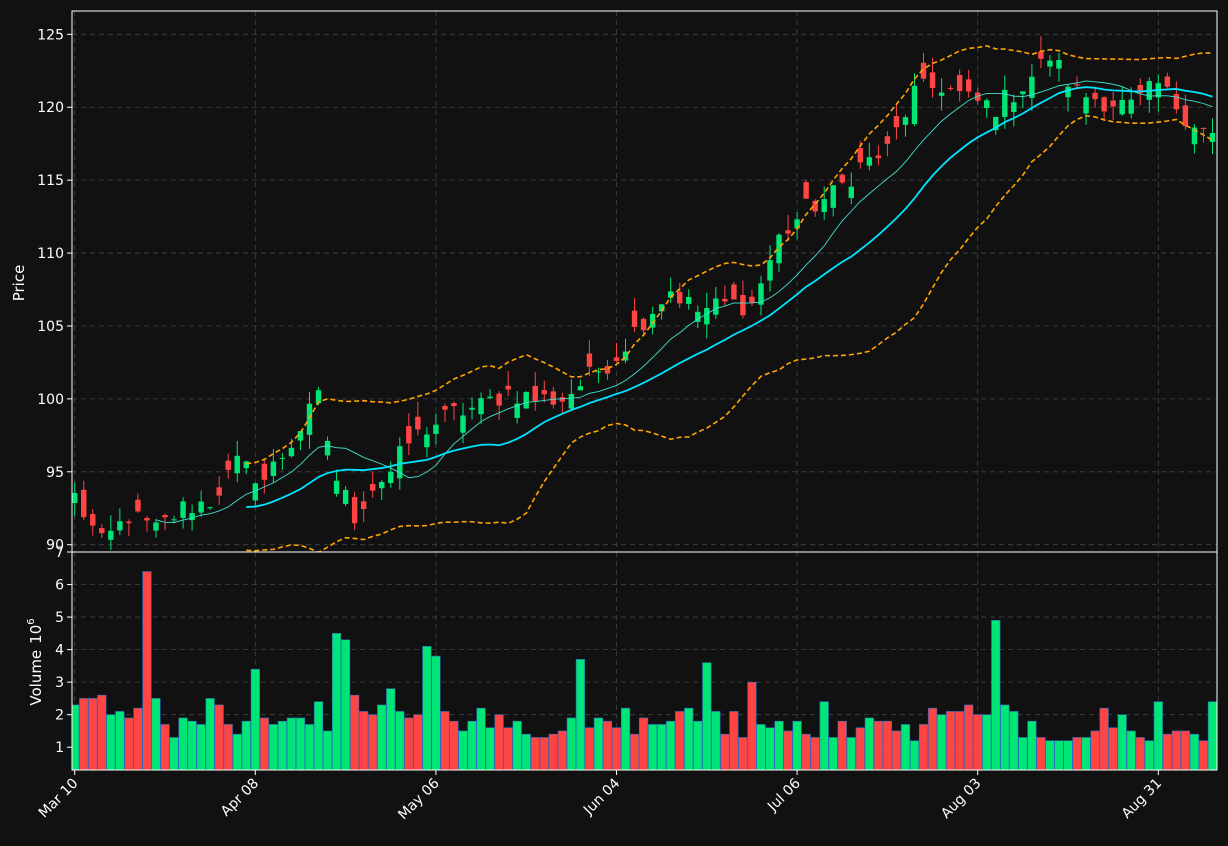  What do you see at coordinates (35, 661) in the screenshot?
I see `volume-axis-label: Volume 106` at bounding box center [35, 661].